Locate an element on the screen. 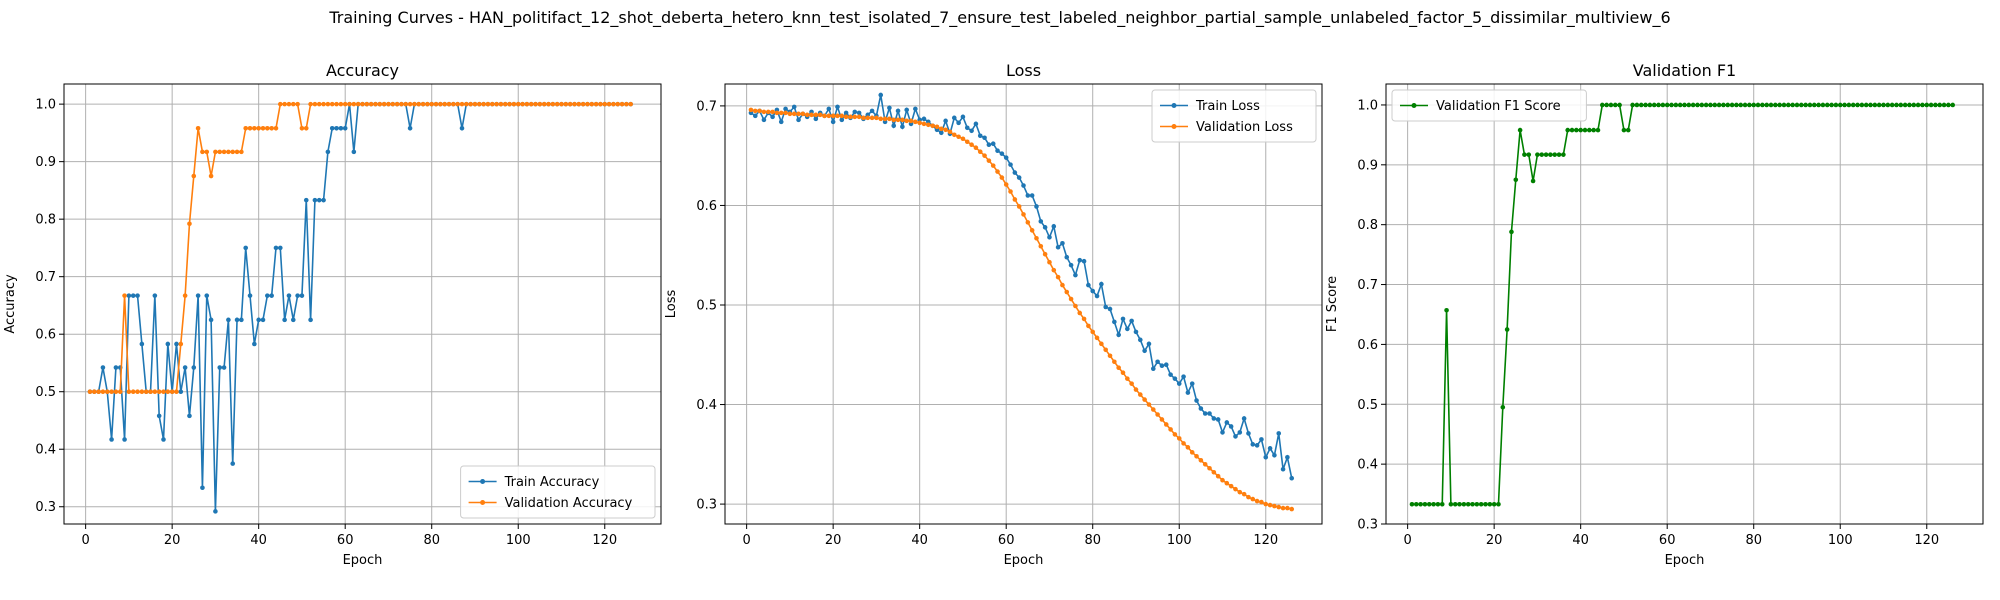 The width and height of the screenshot is (2000, 600). validation-f1-x-tick-label: 20 is located at coordinates (1494, 540).